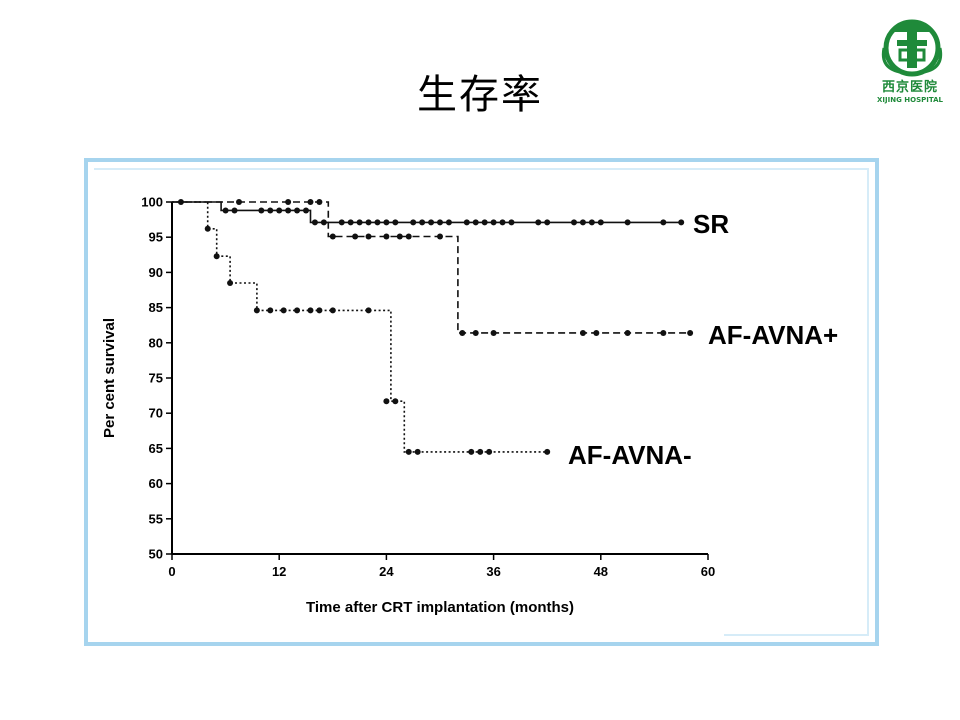 Image resolution: width=960 pixels, height=720 pixels. Describe the element at coordinates (156, 448) in the screenshot. I see `y-tick-label: 65` at that location.